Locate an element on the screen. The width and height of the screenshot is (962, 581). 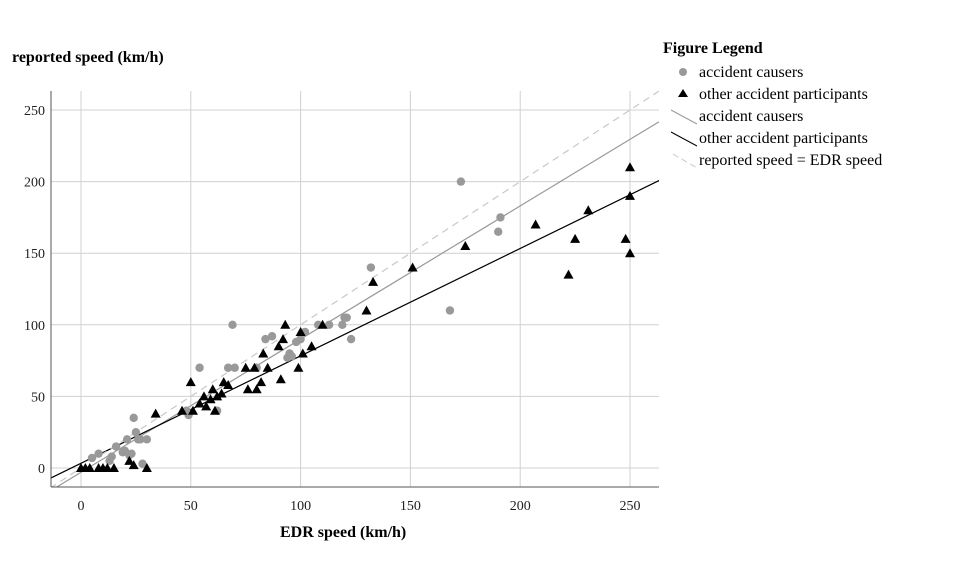
line-grey-icon is located at coordinates (684, 117).